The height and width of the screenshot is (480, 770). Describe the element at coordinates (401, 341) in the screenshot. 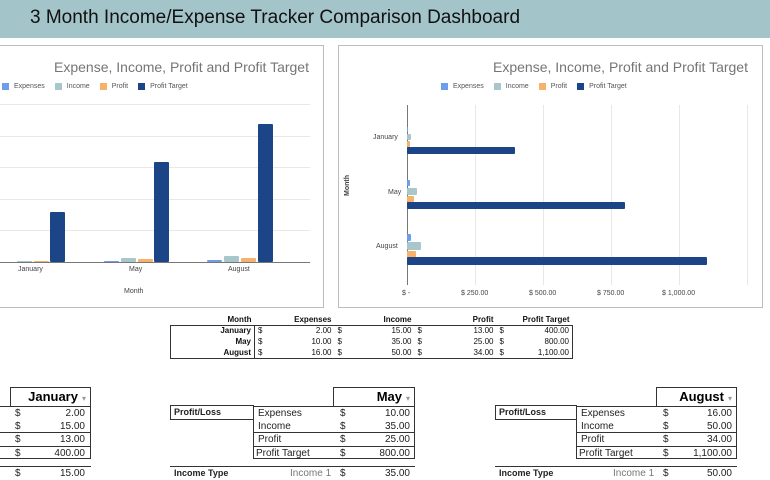

I see `cell-income: 35.00` at that location.